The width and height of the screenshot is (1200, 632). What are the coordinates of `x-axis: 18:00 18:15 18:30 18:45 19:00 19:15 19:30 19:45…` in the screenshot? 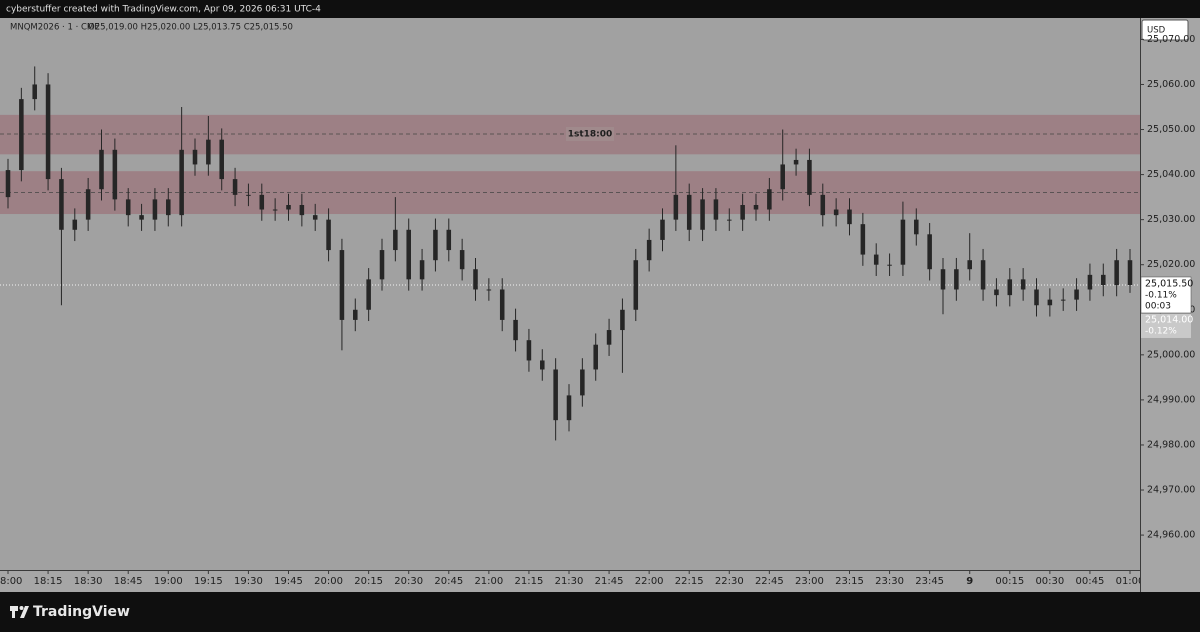 It's located at (572, 578).